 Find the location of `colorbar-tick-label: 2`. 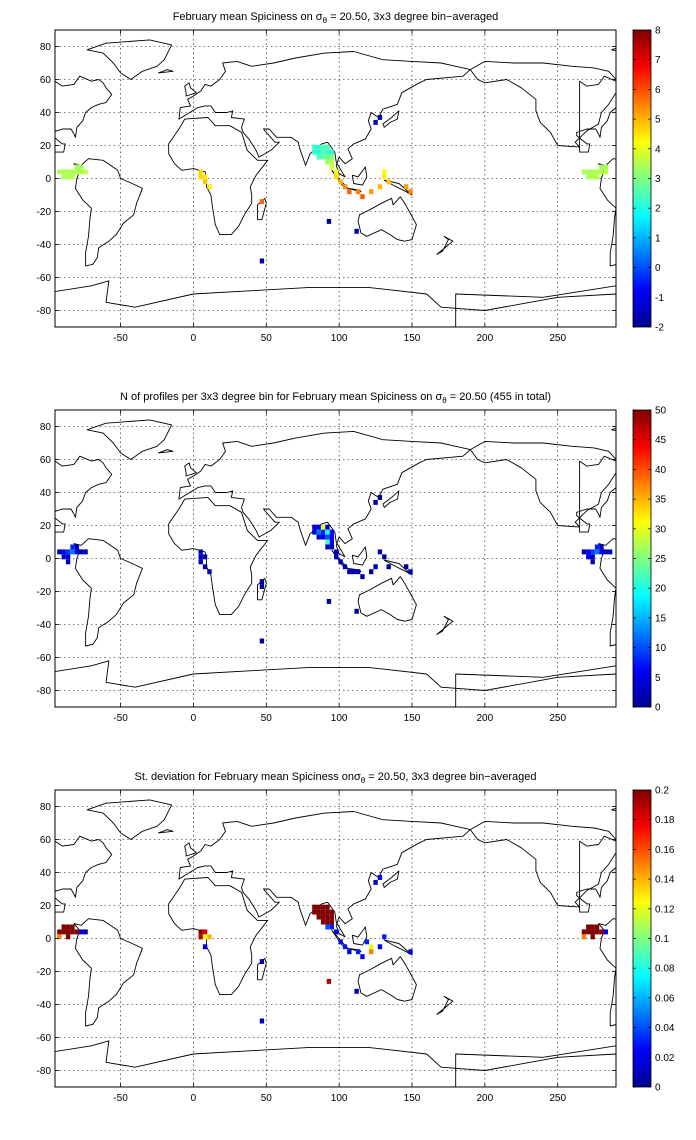

colorbar-tick-label: 2 is located at coordinates (658, 209).